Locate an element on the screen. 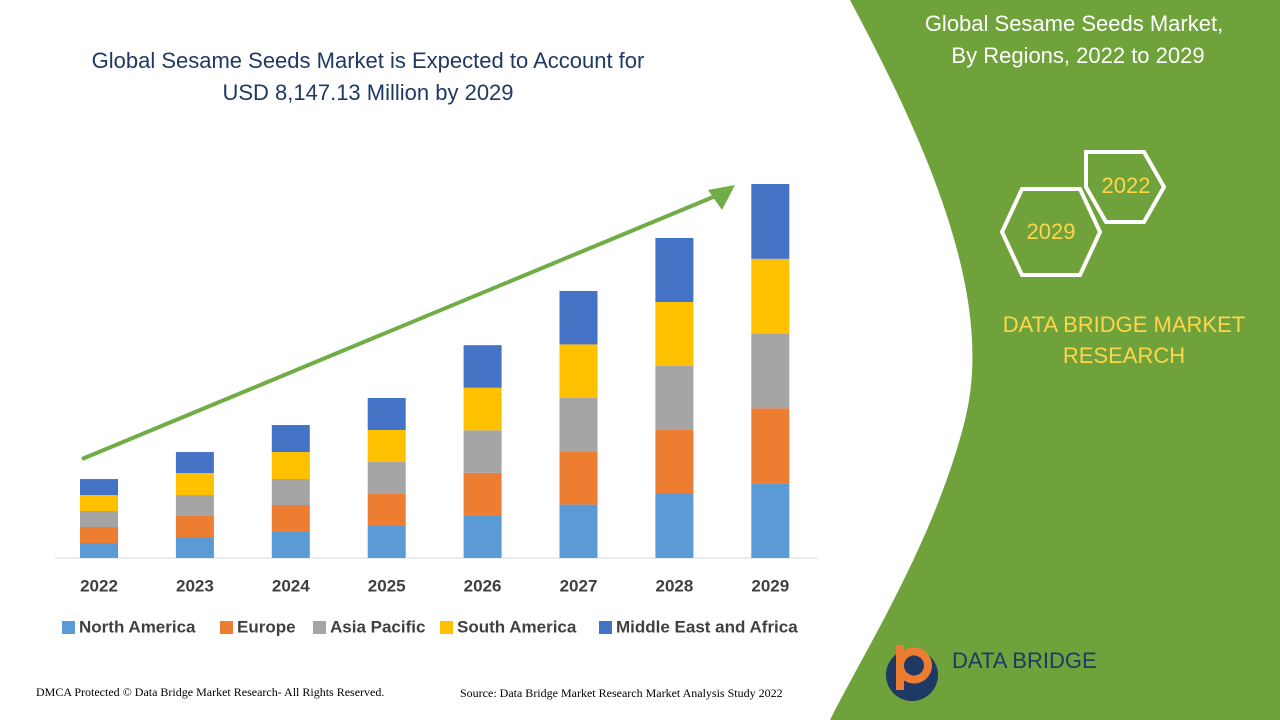  x-tick-label: 2029 is located at coordinates (770, 585).